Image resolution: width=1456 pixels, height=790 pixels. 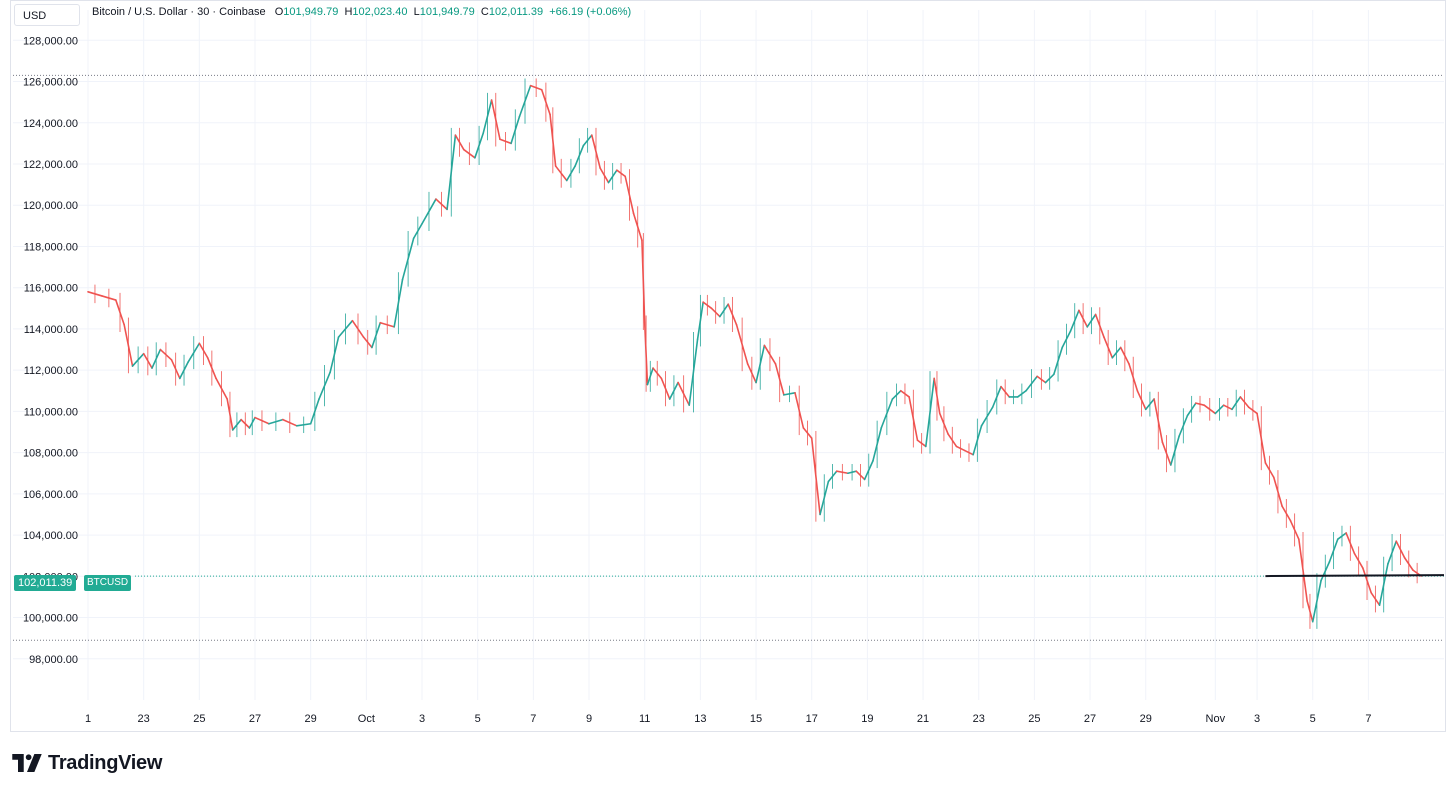 I want to click on x-tick-label: 15, so click(x=756, y=719).